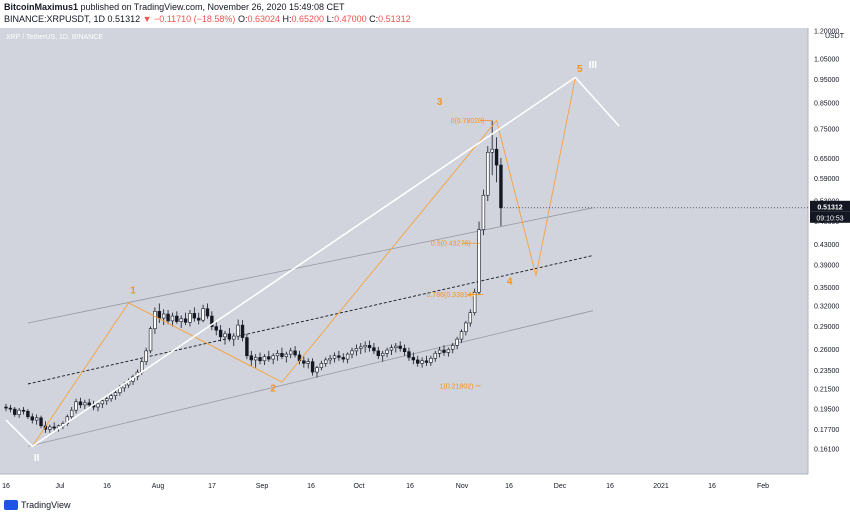  What do you see at coordinates (826, 59) in the screenshot?
I see `price-tick-label: 1.05000` at bounding box center [826, 59].